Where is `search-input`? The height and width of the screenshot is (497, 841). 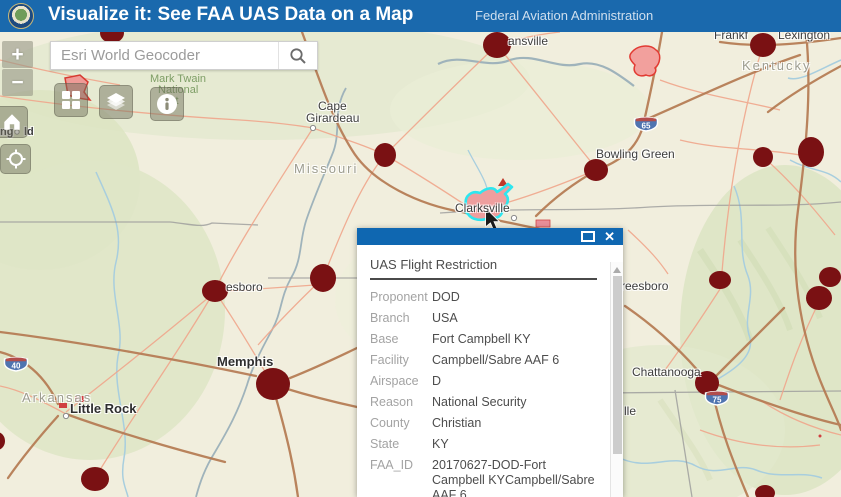 search-input is located at coordinates (164, 55).